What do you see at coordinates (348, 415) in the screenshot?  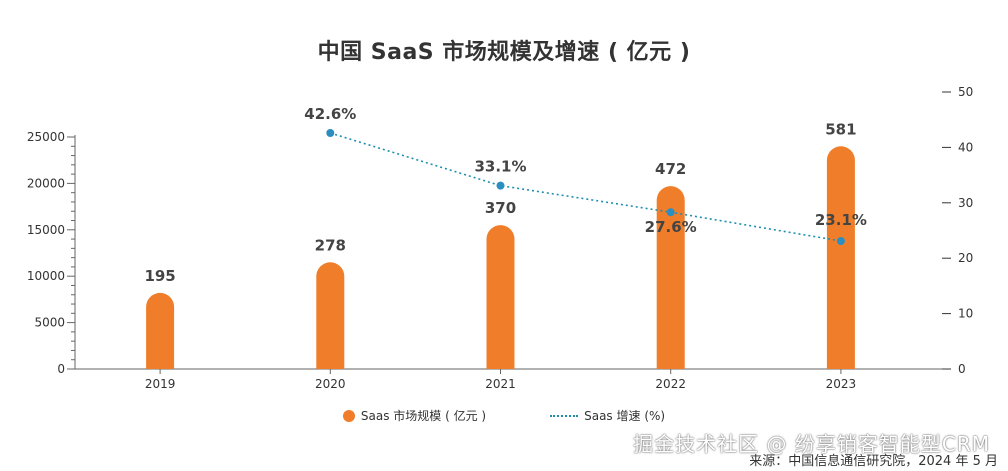 I see `legend-swatch-size` at bounding box center [348, 415].